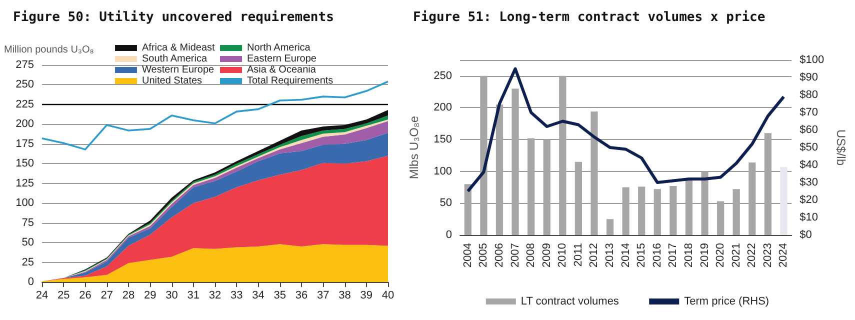 The width and height of the screenshot is (855, 320). I want to click on x-tick-label: 2019, so click(704, 255).